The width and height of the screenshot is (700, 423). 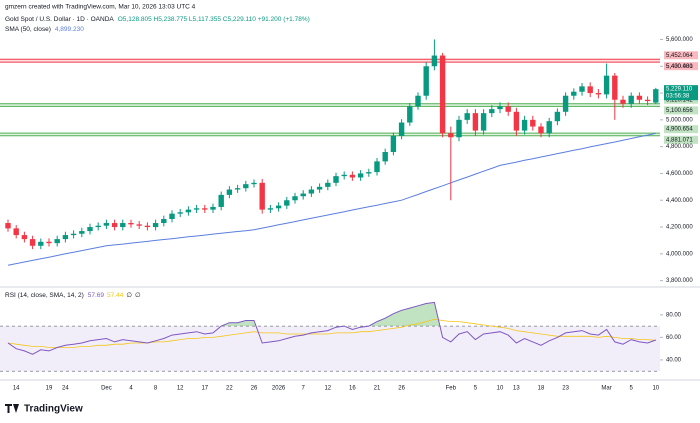 What do you see at coordinates (451, 389) in the screenshot?
I see `x-tick-label: Feb` at bounding box center [451, 389].